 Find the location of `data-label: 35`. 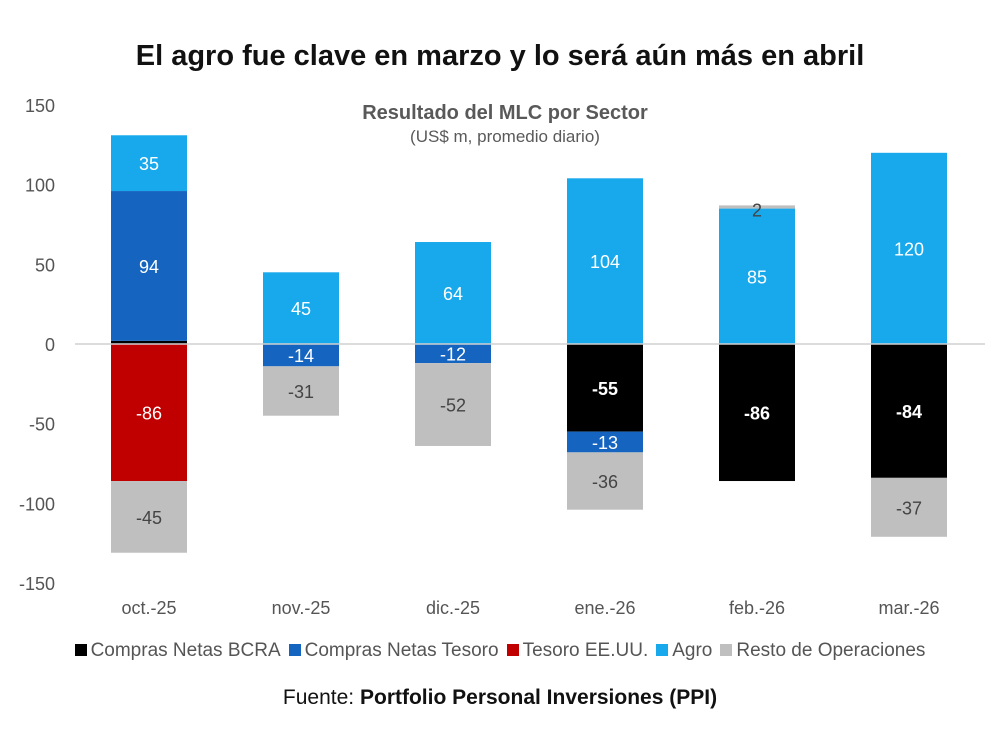

data-label: 35 is located at coordinates (149, 164).